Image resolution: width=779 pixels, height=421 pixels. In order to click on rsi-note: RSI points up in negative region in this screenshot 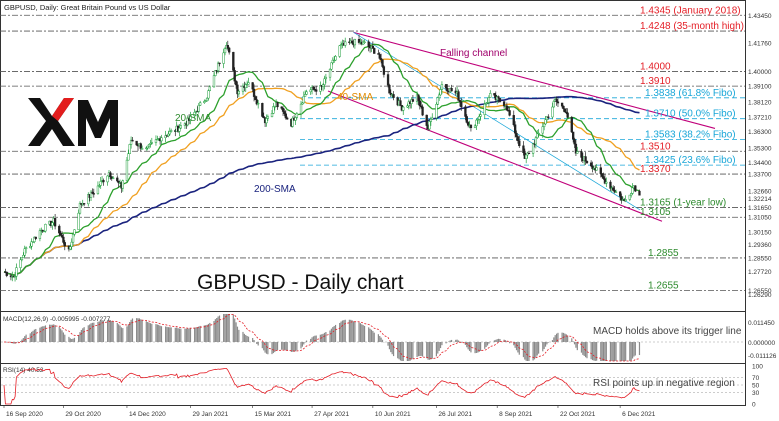, I will do `click(664, 383)`.